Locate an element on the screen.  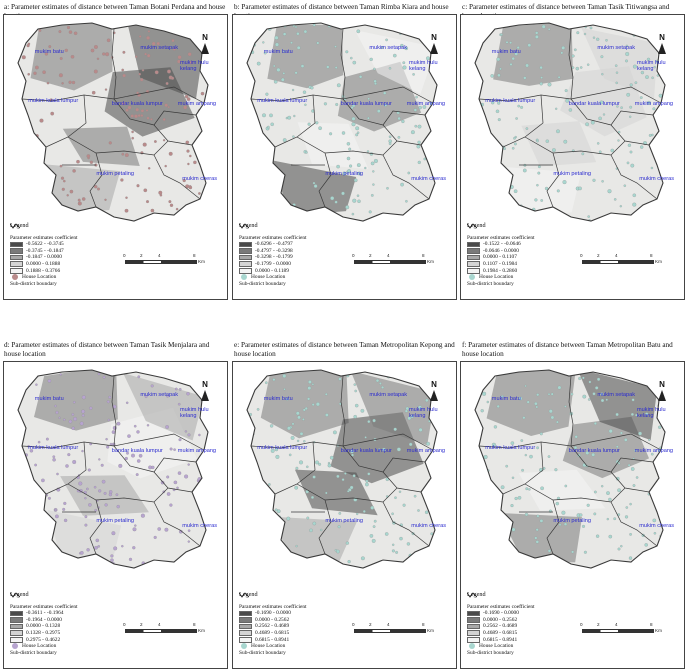
legend-class: 0.4689 - 0.6815 is located at coordinates (501, 633).